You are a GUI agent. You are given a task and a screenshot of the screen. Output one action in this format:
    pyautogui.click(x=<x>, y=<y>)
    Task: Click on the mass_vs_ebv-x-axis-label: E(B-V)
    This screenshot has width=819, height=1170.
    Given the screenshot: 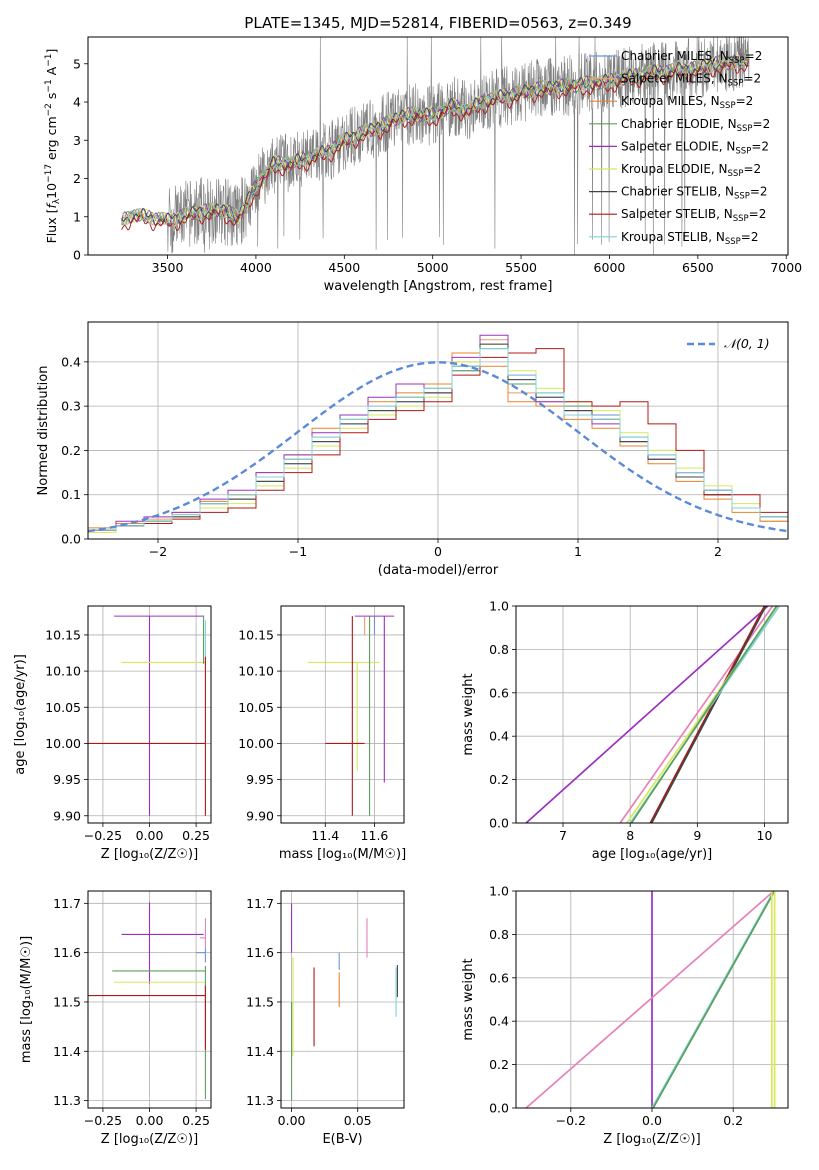 What is the action you would take?
    pyautogui.click(x=342, y=1139)
    